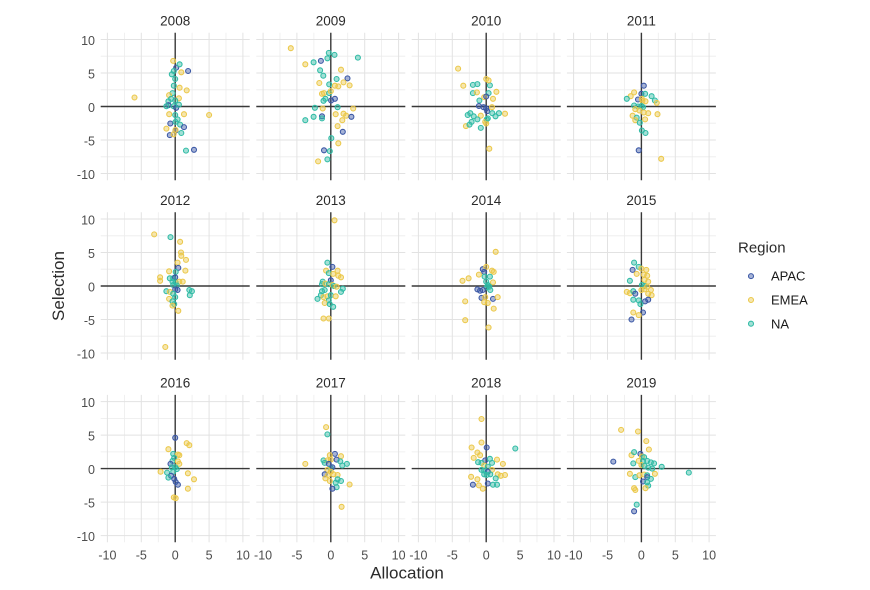 The height and width of the screenshot is (590, 870). I want to click on svg-text: EMEA, so click(789, 300).